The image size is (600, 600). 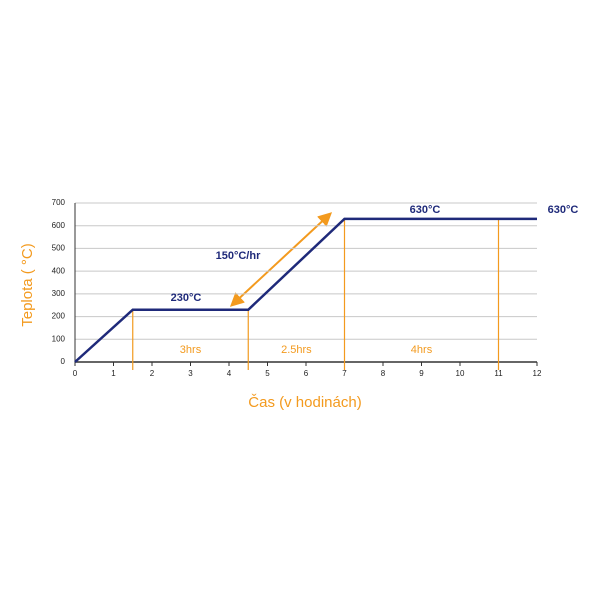 What do you see at coordinates (281, 259) in the screenshot?
I see `rate-arrow` at bounding box center [281, 259].